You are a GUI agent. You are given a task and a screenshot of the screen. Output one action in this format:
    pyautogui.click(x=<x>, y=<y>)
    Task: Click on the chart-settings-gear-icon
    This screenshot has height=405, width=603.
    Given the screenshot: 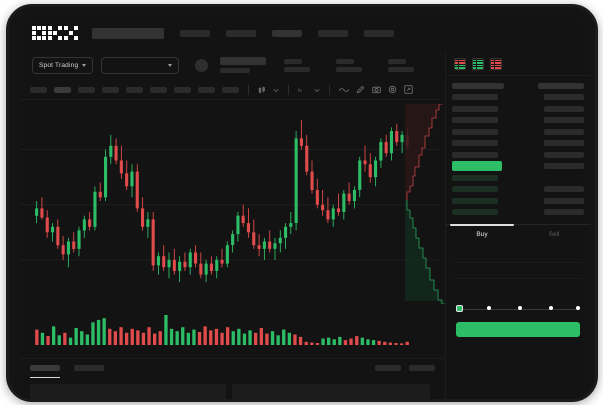 What is the action you would take?
    pyautogui.click(x=392, y=89)
    